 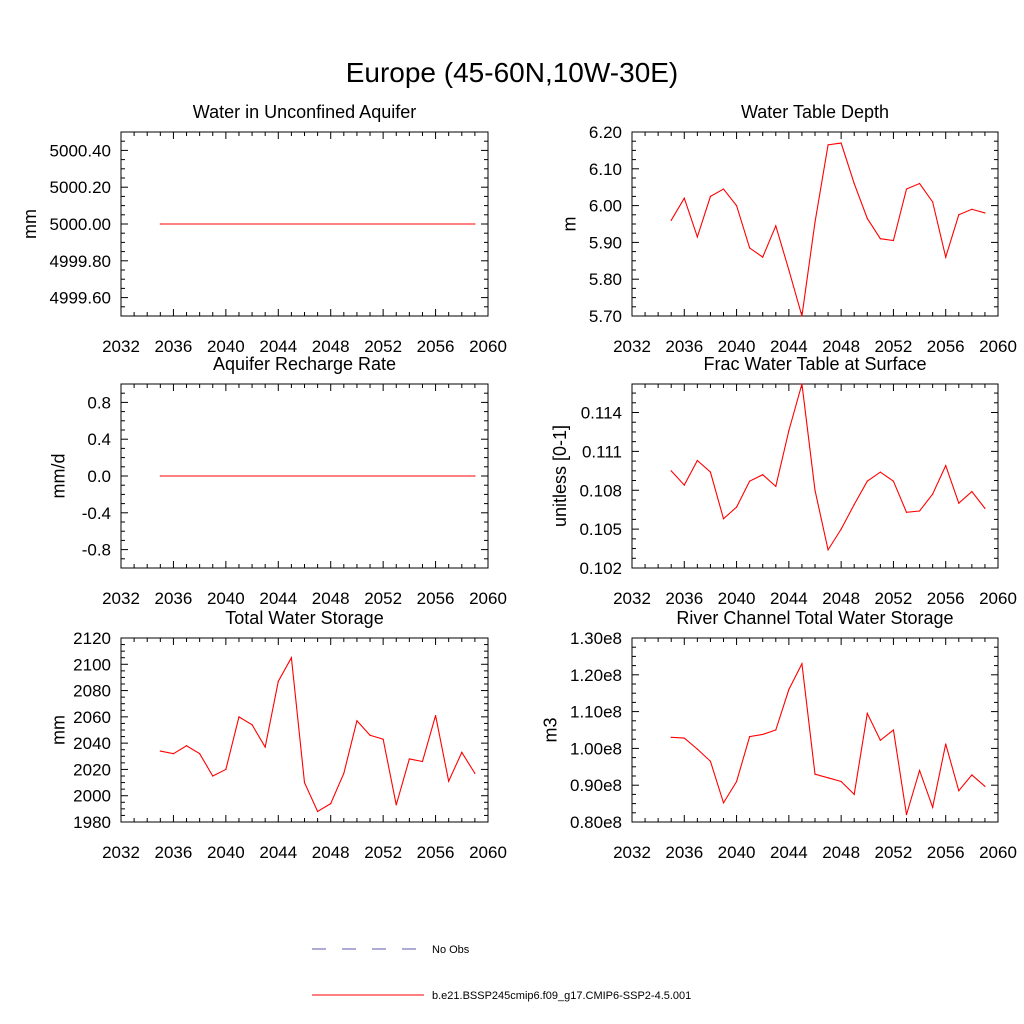 What do you see at coordinates (80, 261) in the screenshot?
I see `y-tick-label: 4999.80` at bounding box center [80, 261].